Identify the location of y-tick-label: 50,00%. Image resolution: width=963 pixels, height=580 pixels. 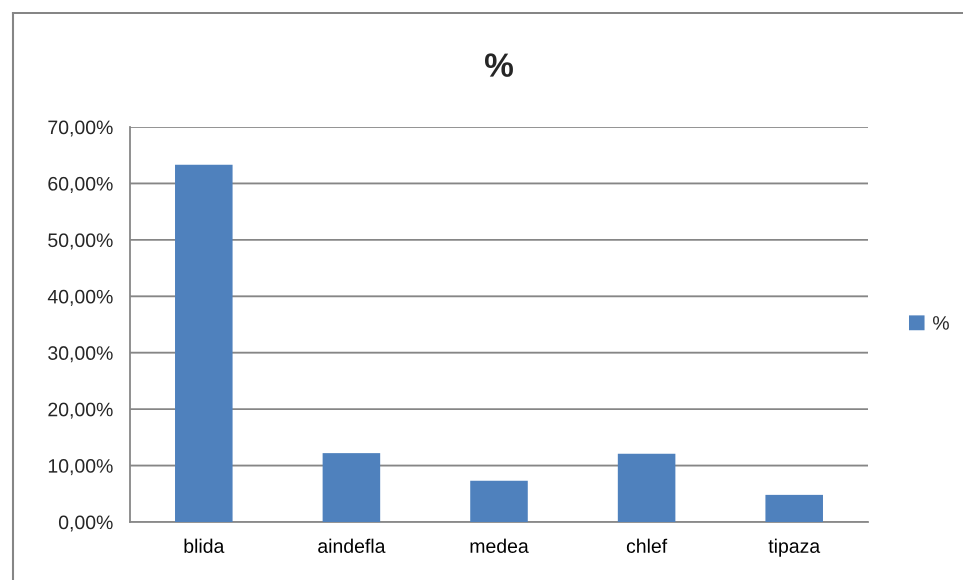
(80, 241).